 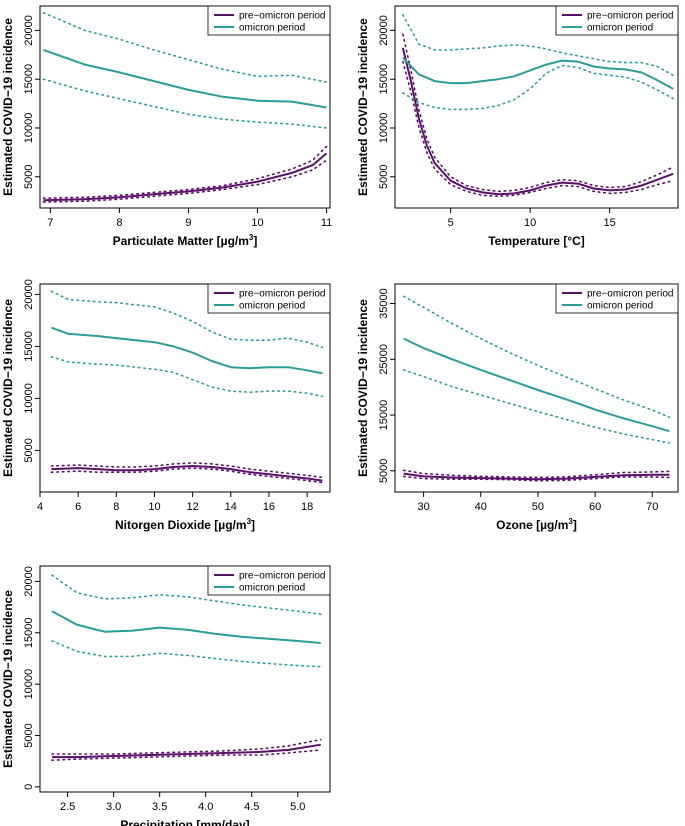 What do you see at coordinates (184, 822) in the screenshot?
I see `x-axis-label-main: Precipitation [mm/day]` at bounding box center [184, 822].